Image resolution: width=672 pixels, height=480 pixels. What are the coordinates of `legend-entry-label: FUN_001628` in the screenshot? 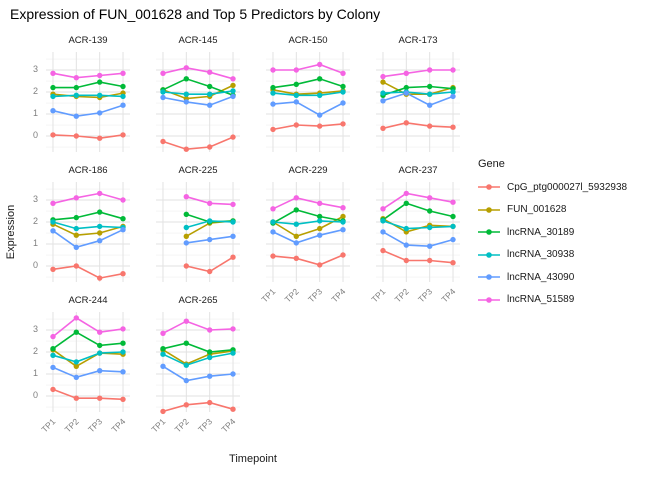 It's located at (537, 209).